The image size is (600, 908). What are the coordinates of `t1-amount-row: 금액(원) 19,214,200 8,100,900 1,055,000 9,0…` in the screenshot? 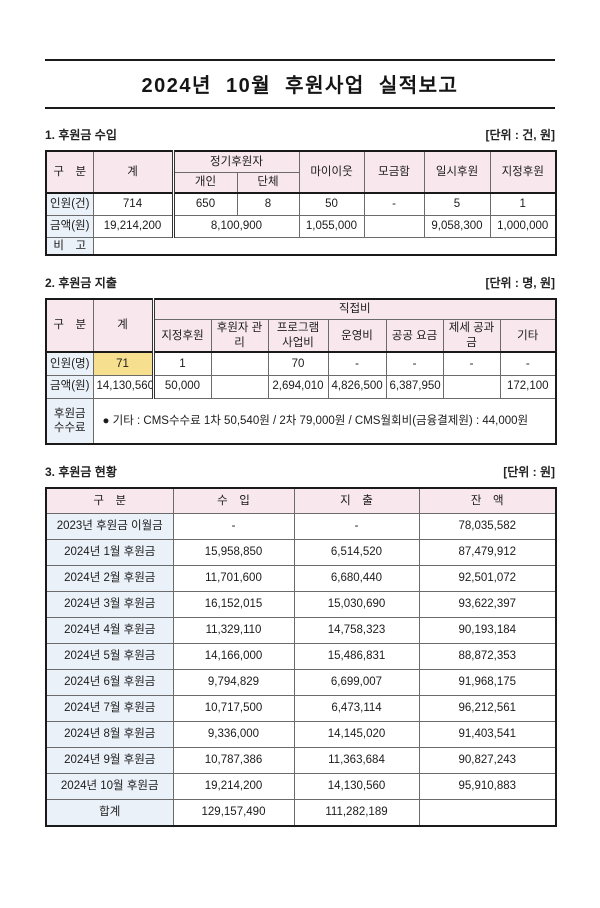 It's located at (301, 226).